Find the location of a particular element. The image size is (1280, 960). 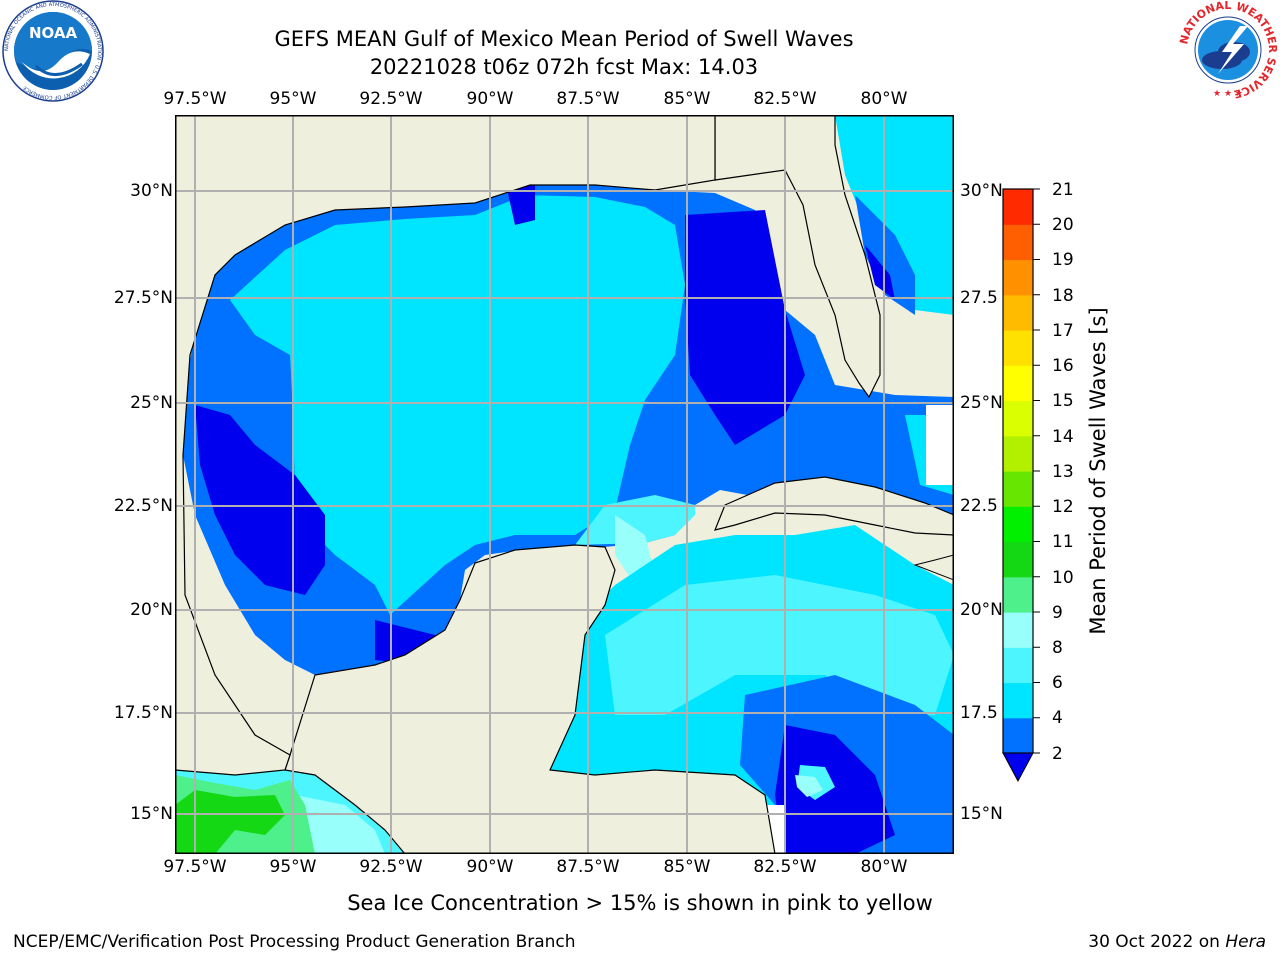

lon-tick-top: 90°W is located at coordinates (490, 99).